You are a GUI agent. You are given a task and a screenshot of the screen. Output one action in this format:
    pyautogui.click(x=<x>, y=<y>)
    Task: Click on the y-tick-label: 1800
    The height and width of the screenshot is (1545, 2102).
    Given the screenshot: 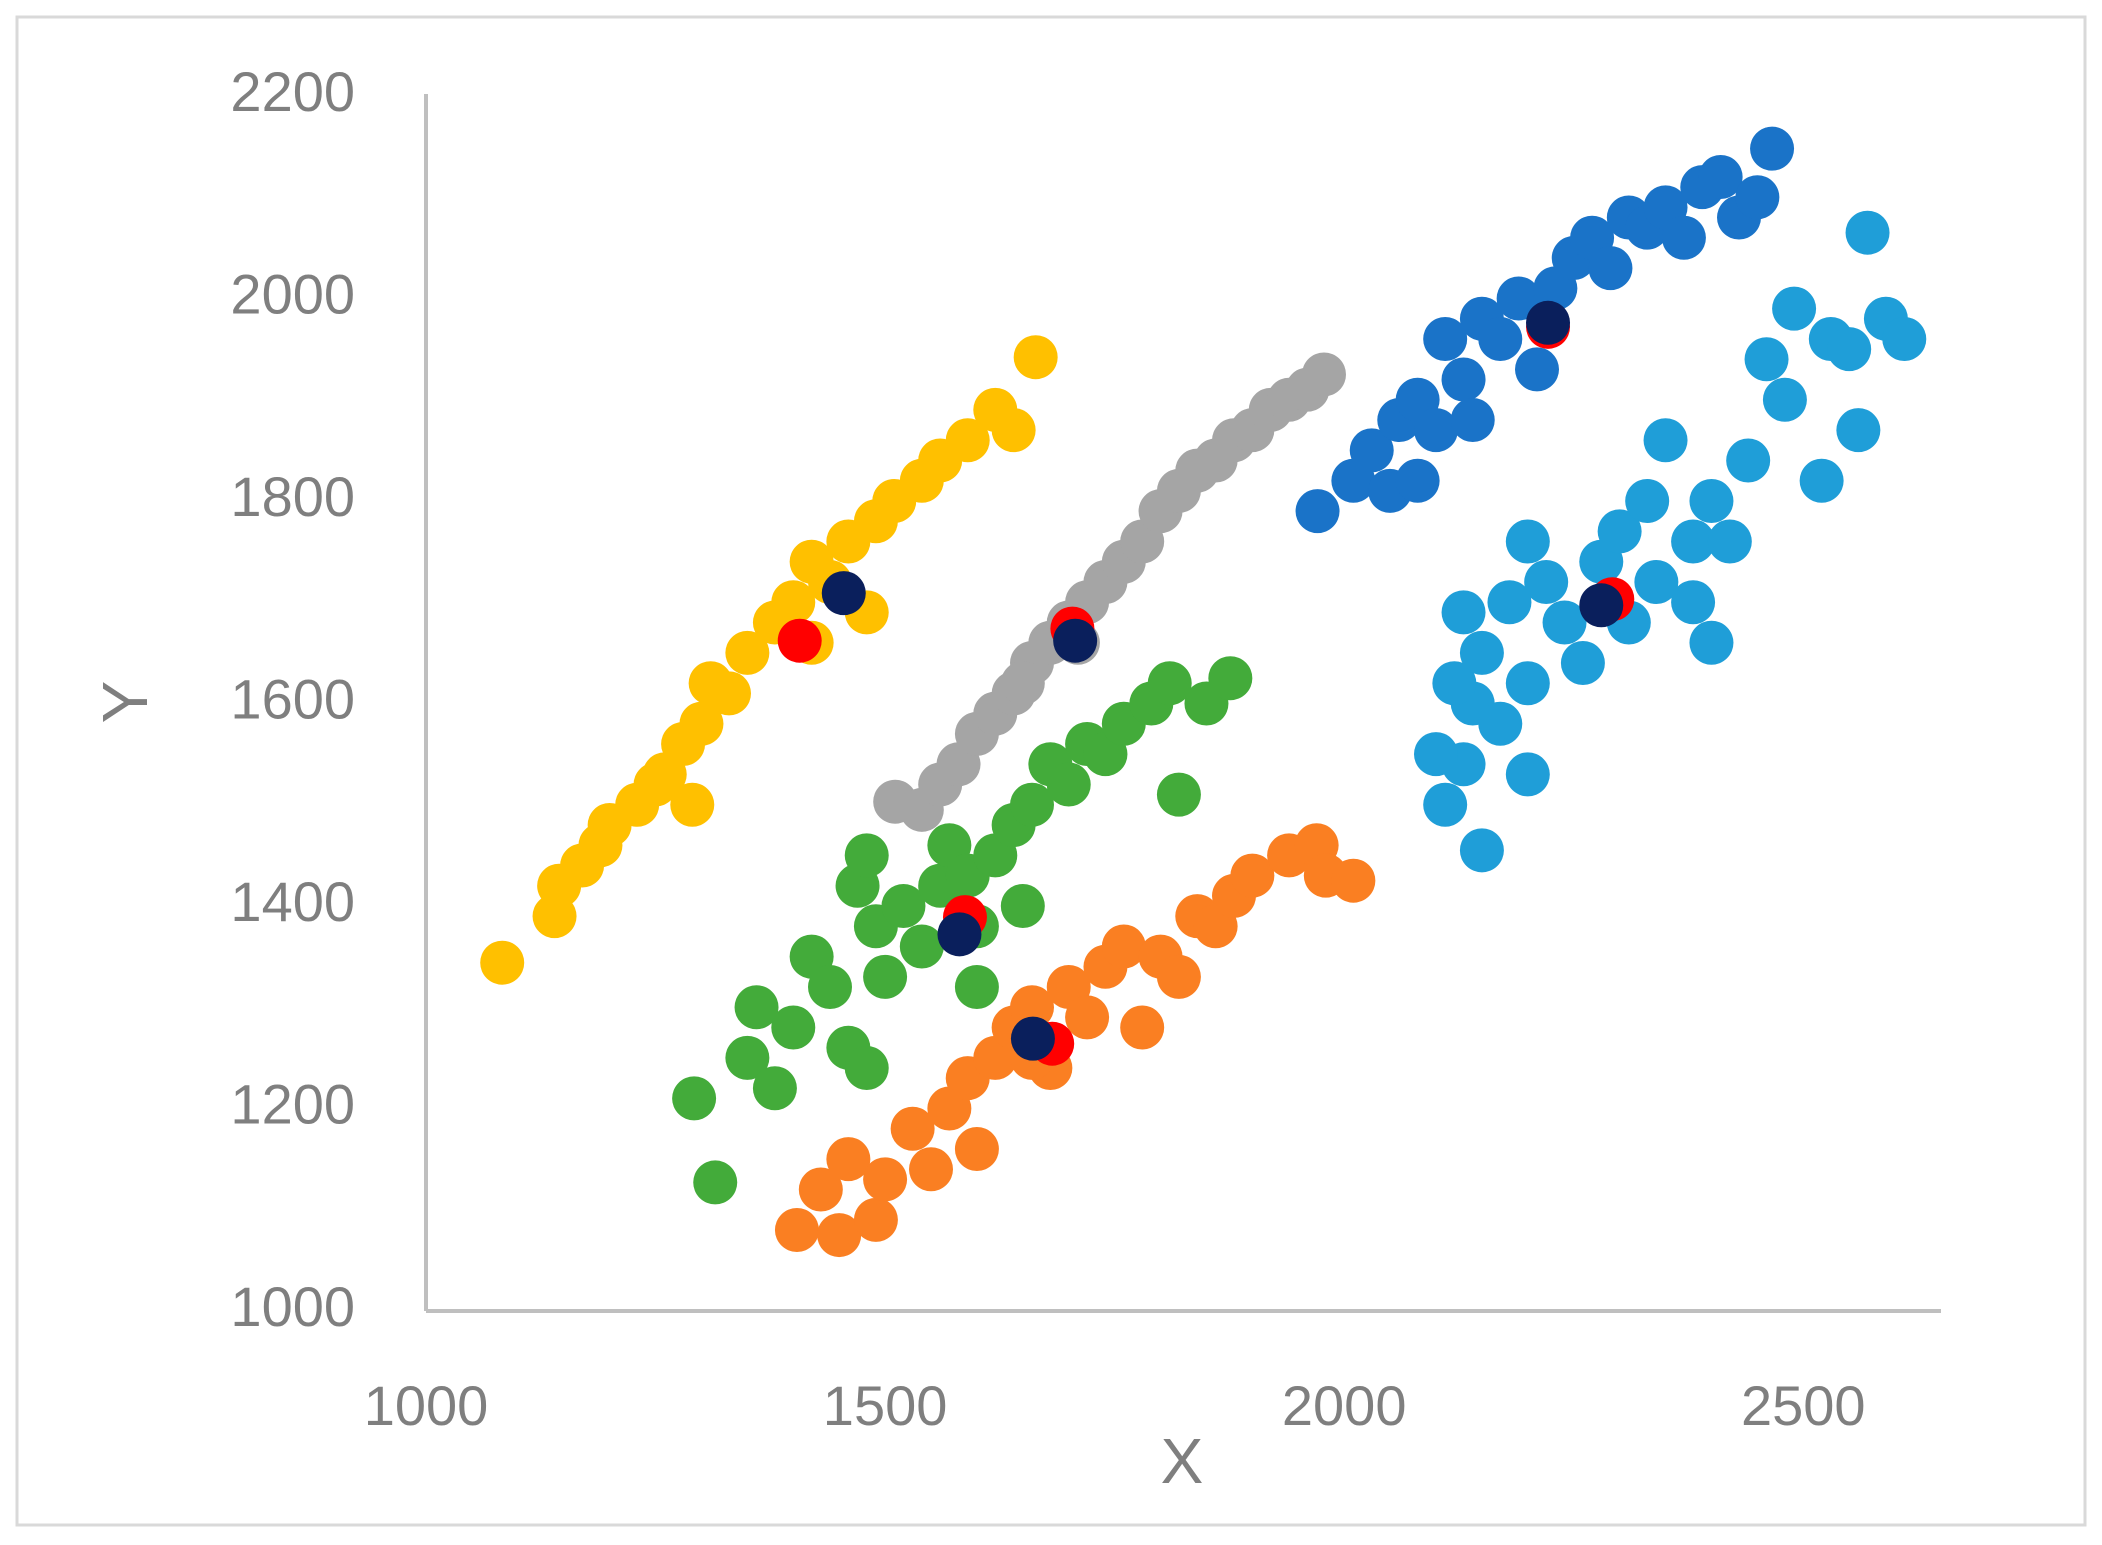 What is the action you would take?
    pyautogui.click(x=292, y=496)
    